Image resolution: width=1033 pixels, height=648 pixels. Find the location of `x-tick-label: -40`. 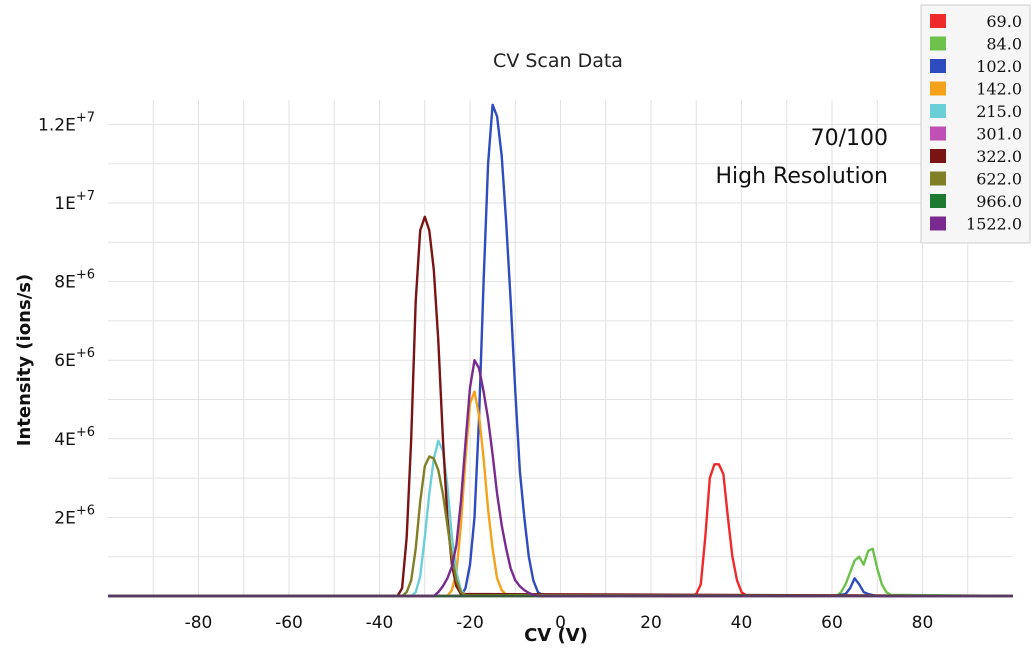

x-tick-label: -40 is located at coordinates (380, 623).